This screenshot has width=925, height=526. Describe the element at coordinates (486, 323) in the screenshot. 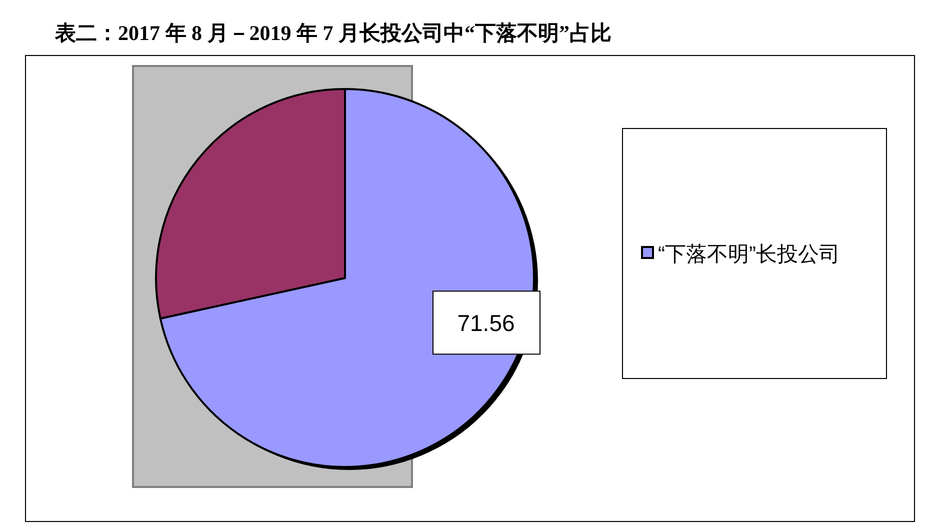

I see `data-label: 71.56` at that location.